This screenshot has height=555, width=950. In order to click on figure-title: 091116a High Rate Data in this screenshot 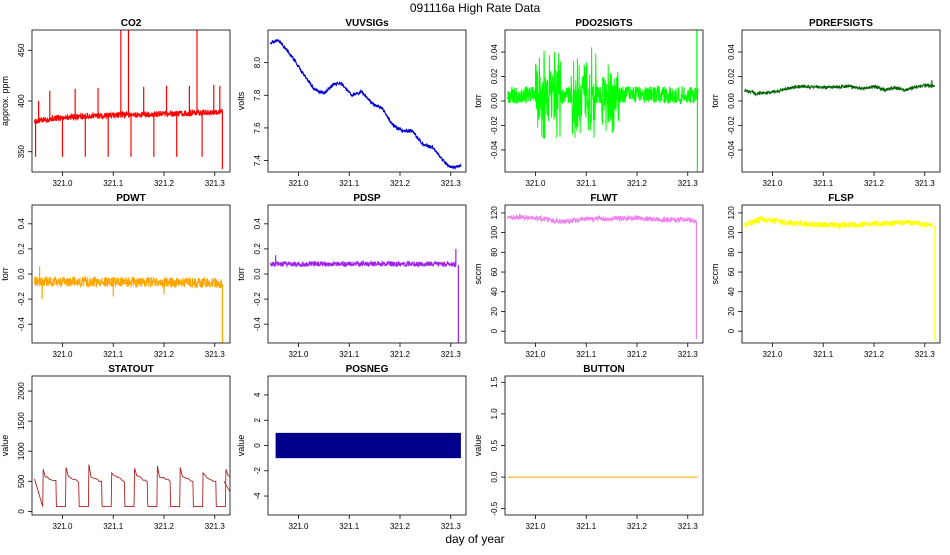, I will do `click(475, 8)`.